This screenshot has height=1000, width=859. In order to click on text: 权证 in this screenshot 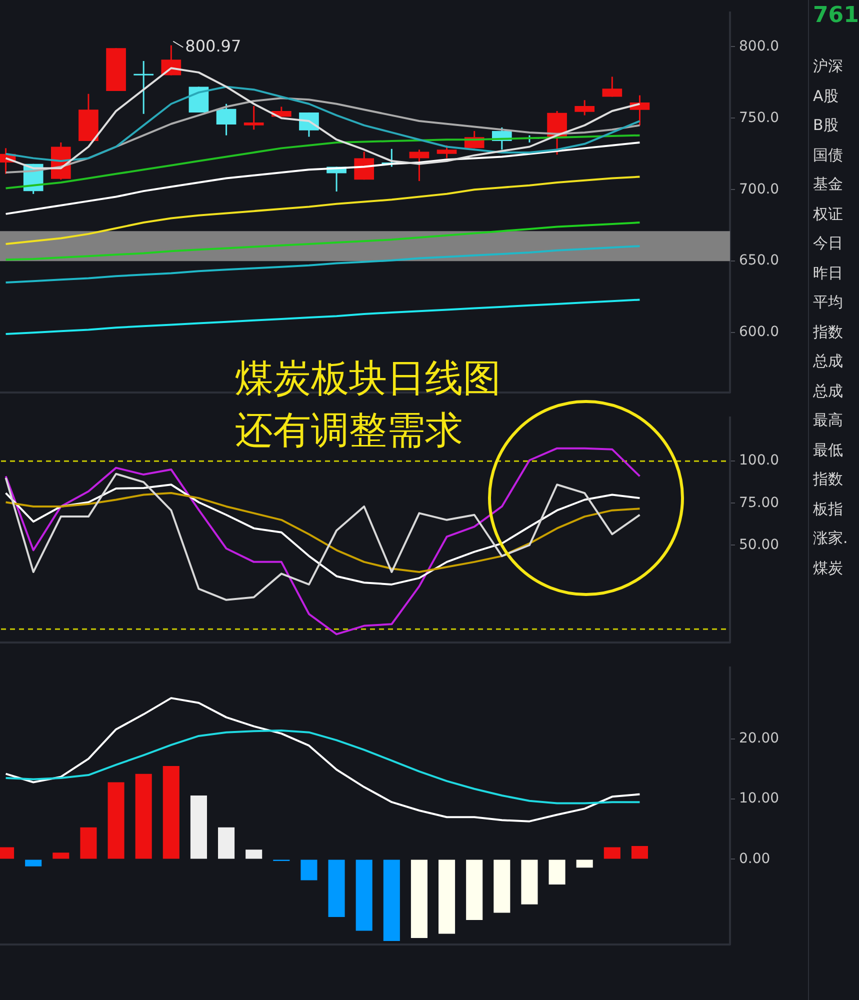, I will do `click(828, 214)`.